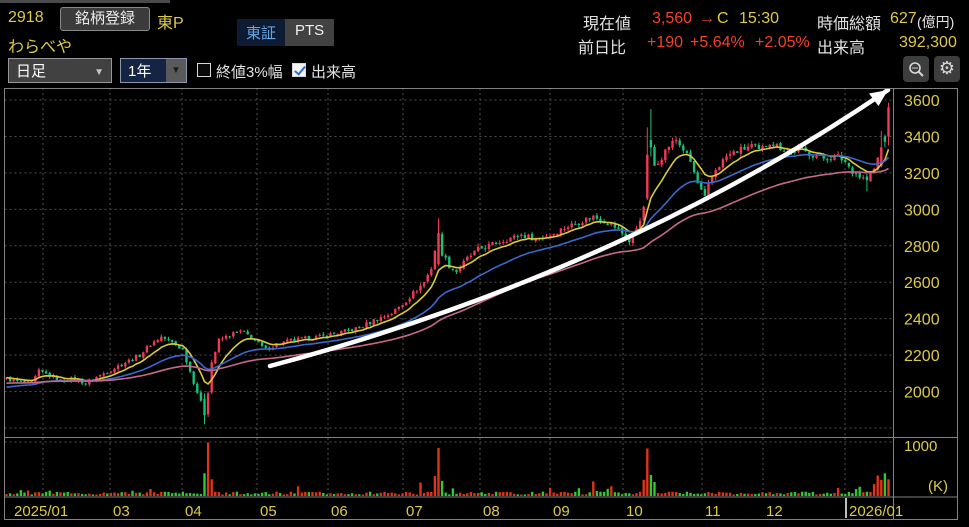 Image resolution: width=969 pixels, height=527 pixels. Describe the element at coordinates (85, 1) in the screenshot. I see `window-tab-strip` at that location.